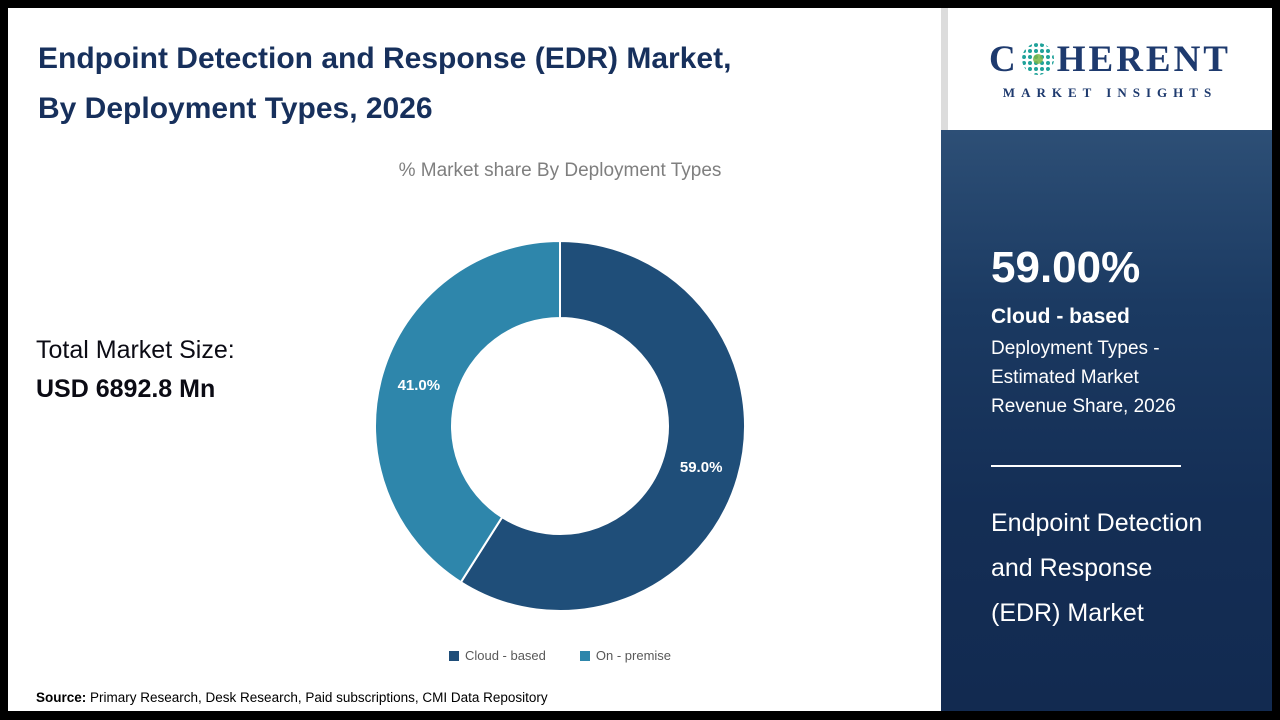 This screenshot has width=1280, height=720. I want to click on logo-wordmark: C HERENT, so click(1110, 59).